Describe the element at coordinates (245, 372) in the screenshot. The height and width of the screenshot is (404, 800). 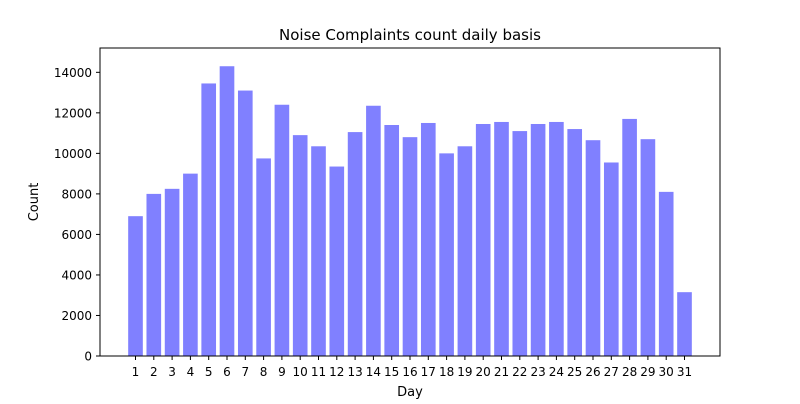
I see `x-tick-label: 7` at that location.